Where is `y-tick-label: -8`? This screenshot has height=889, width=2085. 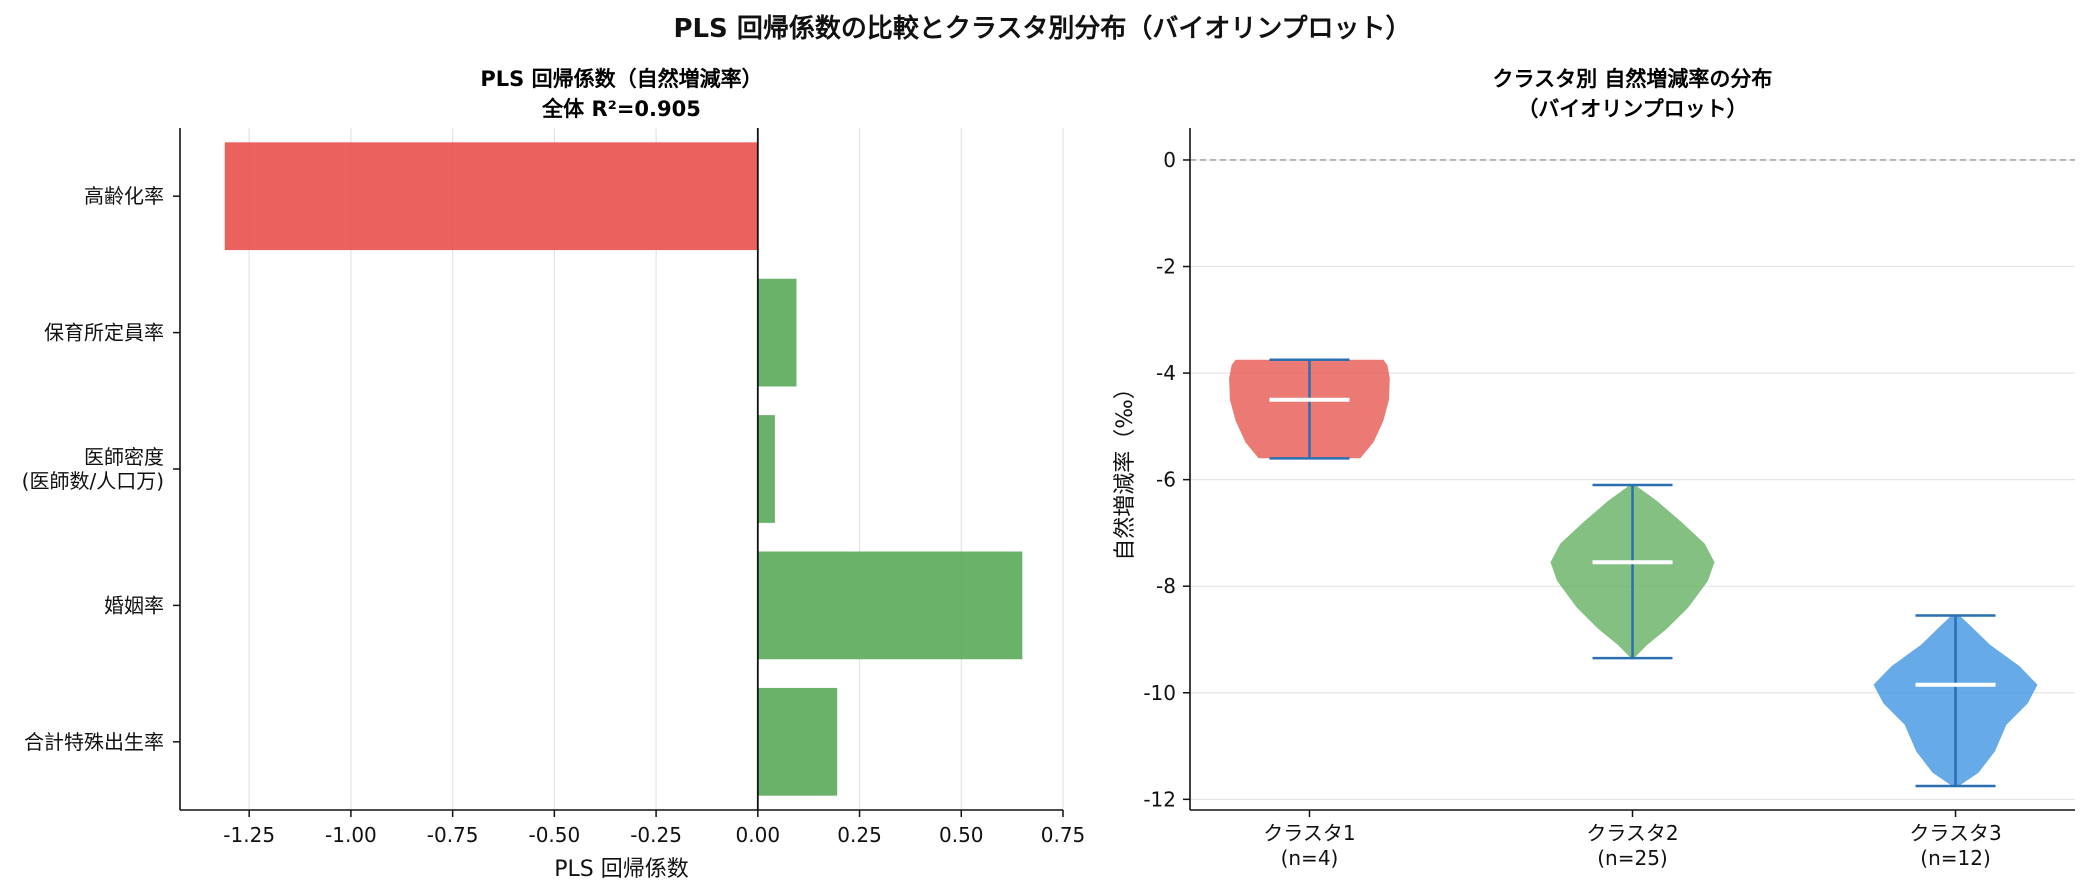
y-tick-label: -8 is located at coordinates (1166, 586).